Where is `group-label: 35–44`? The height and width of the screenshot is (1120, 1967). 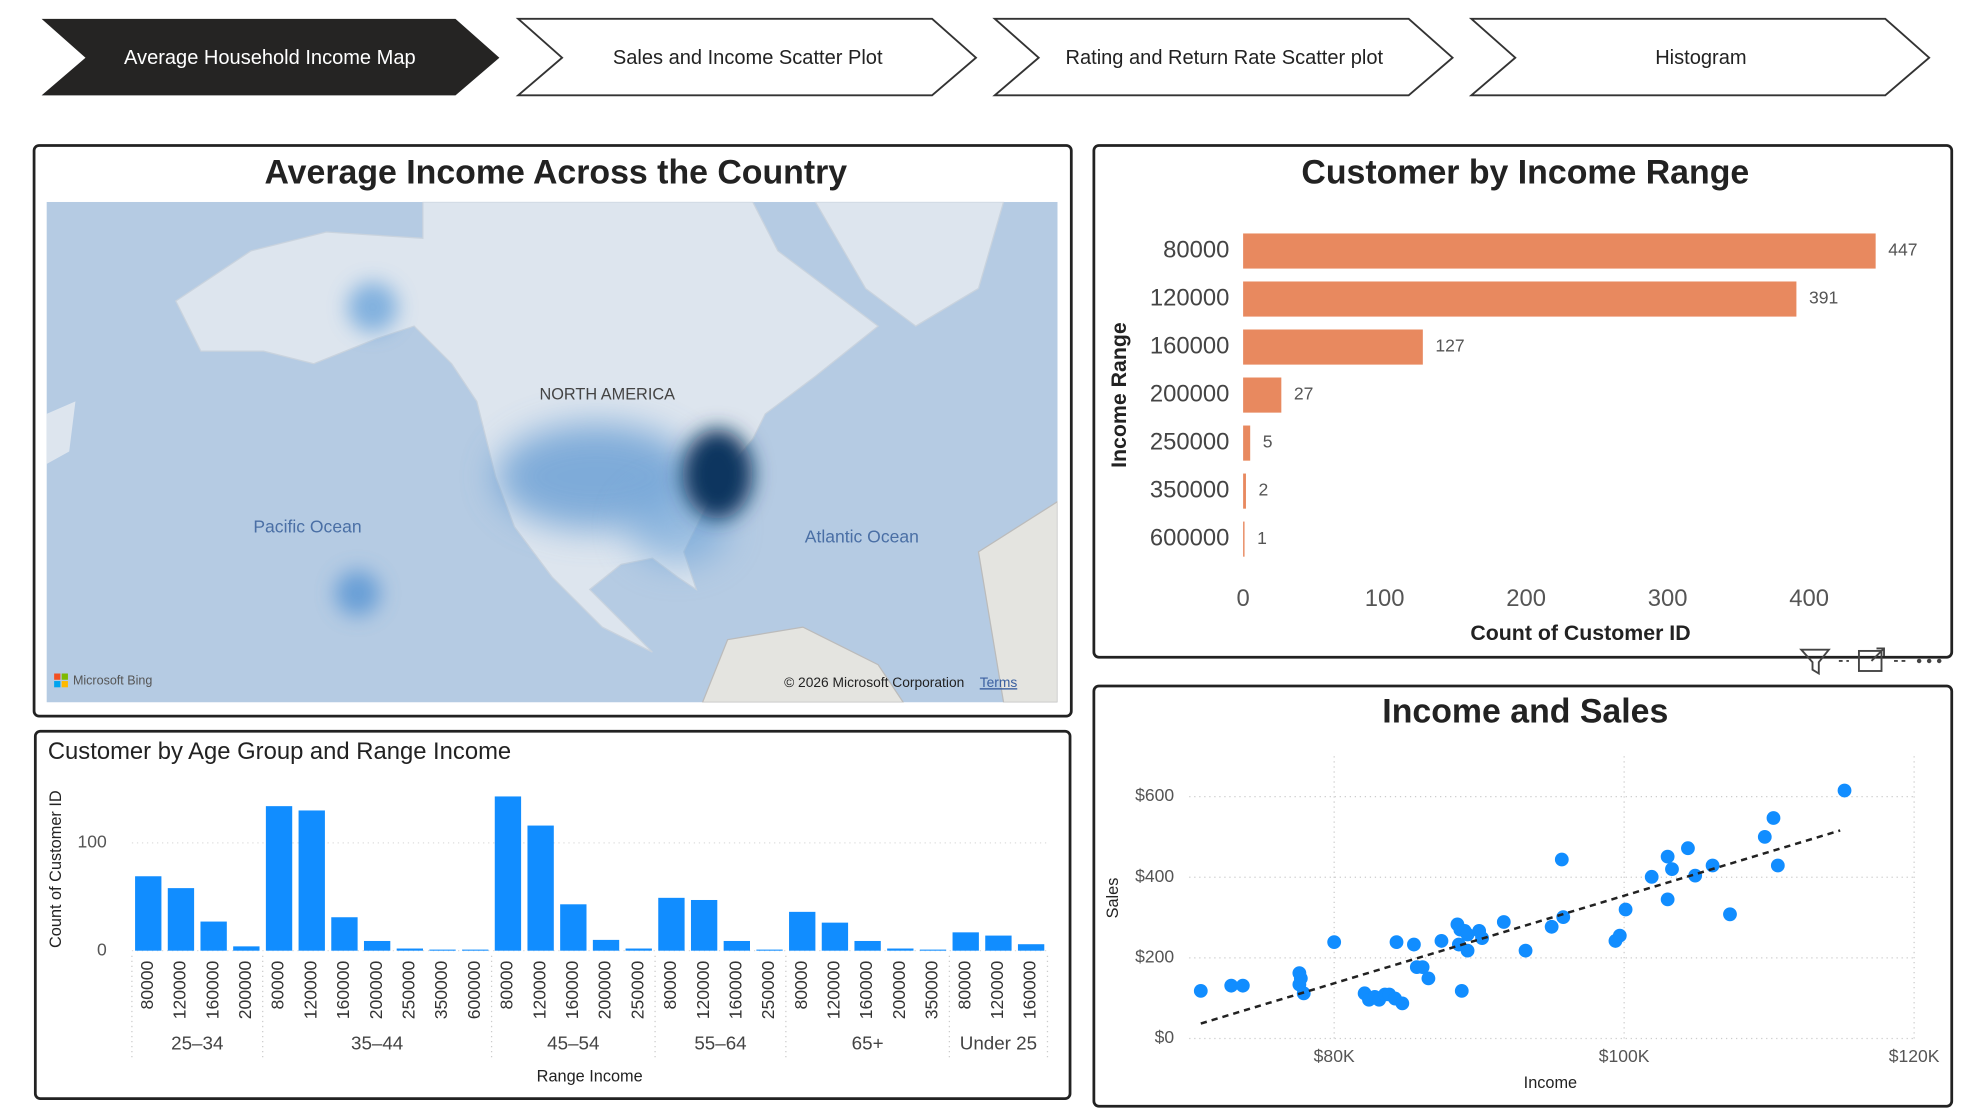
group-label: 35–44 is located at coordinates (377, 1043).